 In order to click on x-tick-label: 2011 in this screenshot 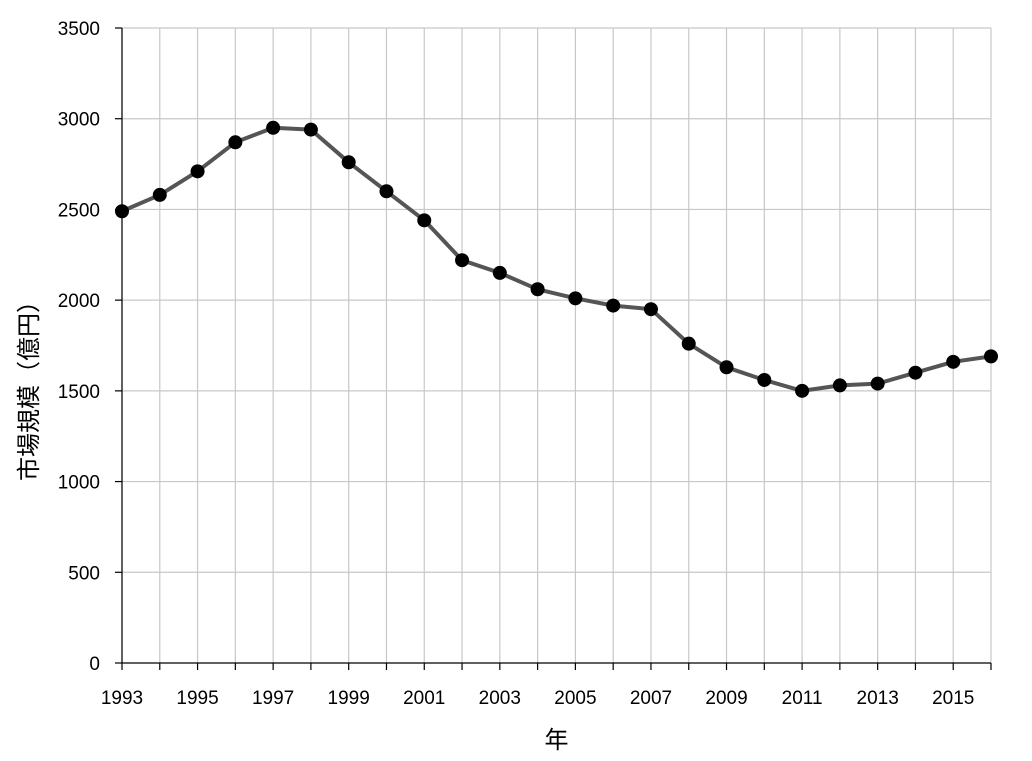, I will do `click(802, 698)`.